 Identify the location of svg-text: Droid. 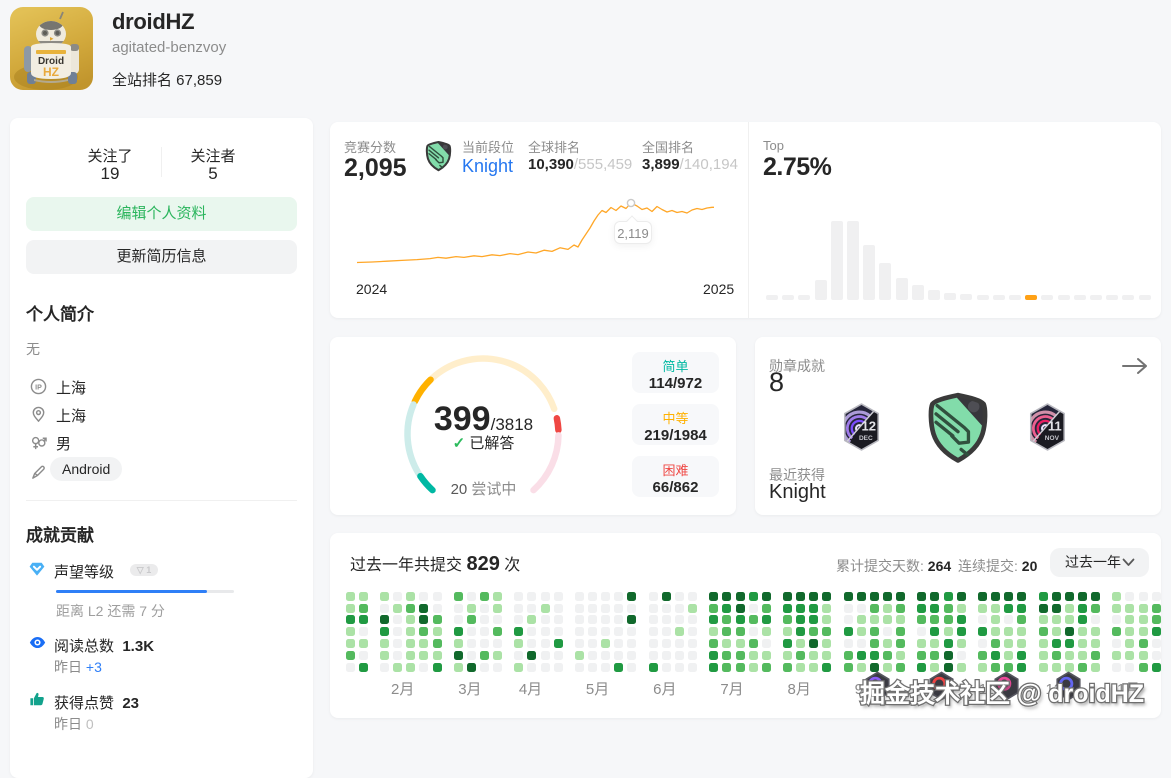
(51, 61).